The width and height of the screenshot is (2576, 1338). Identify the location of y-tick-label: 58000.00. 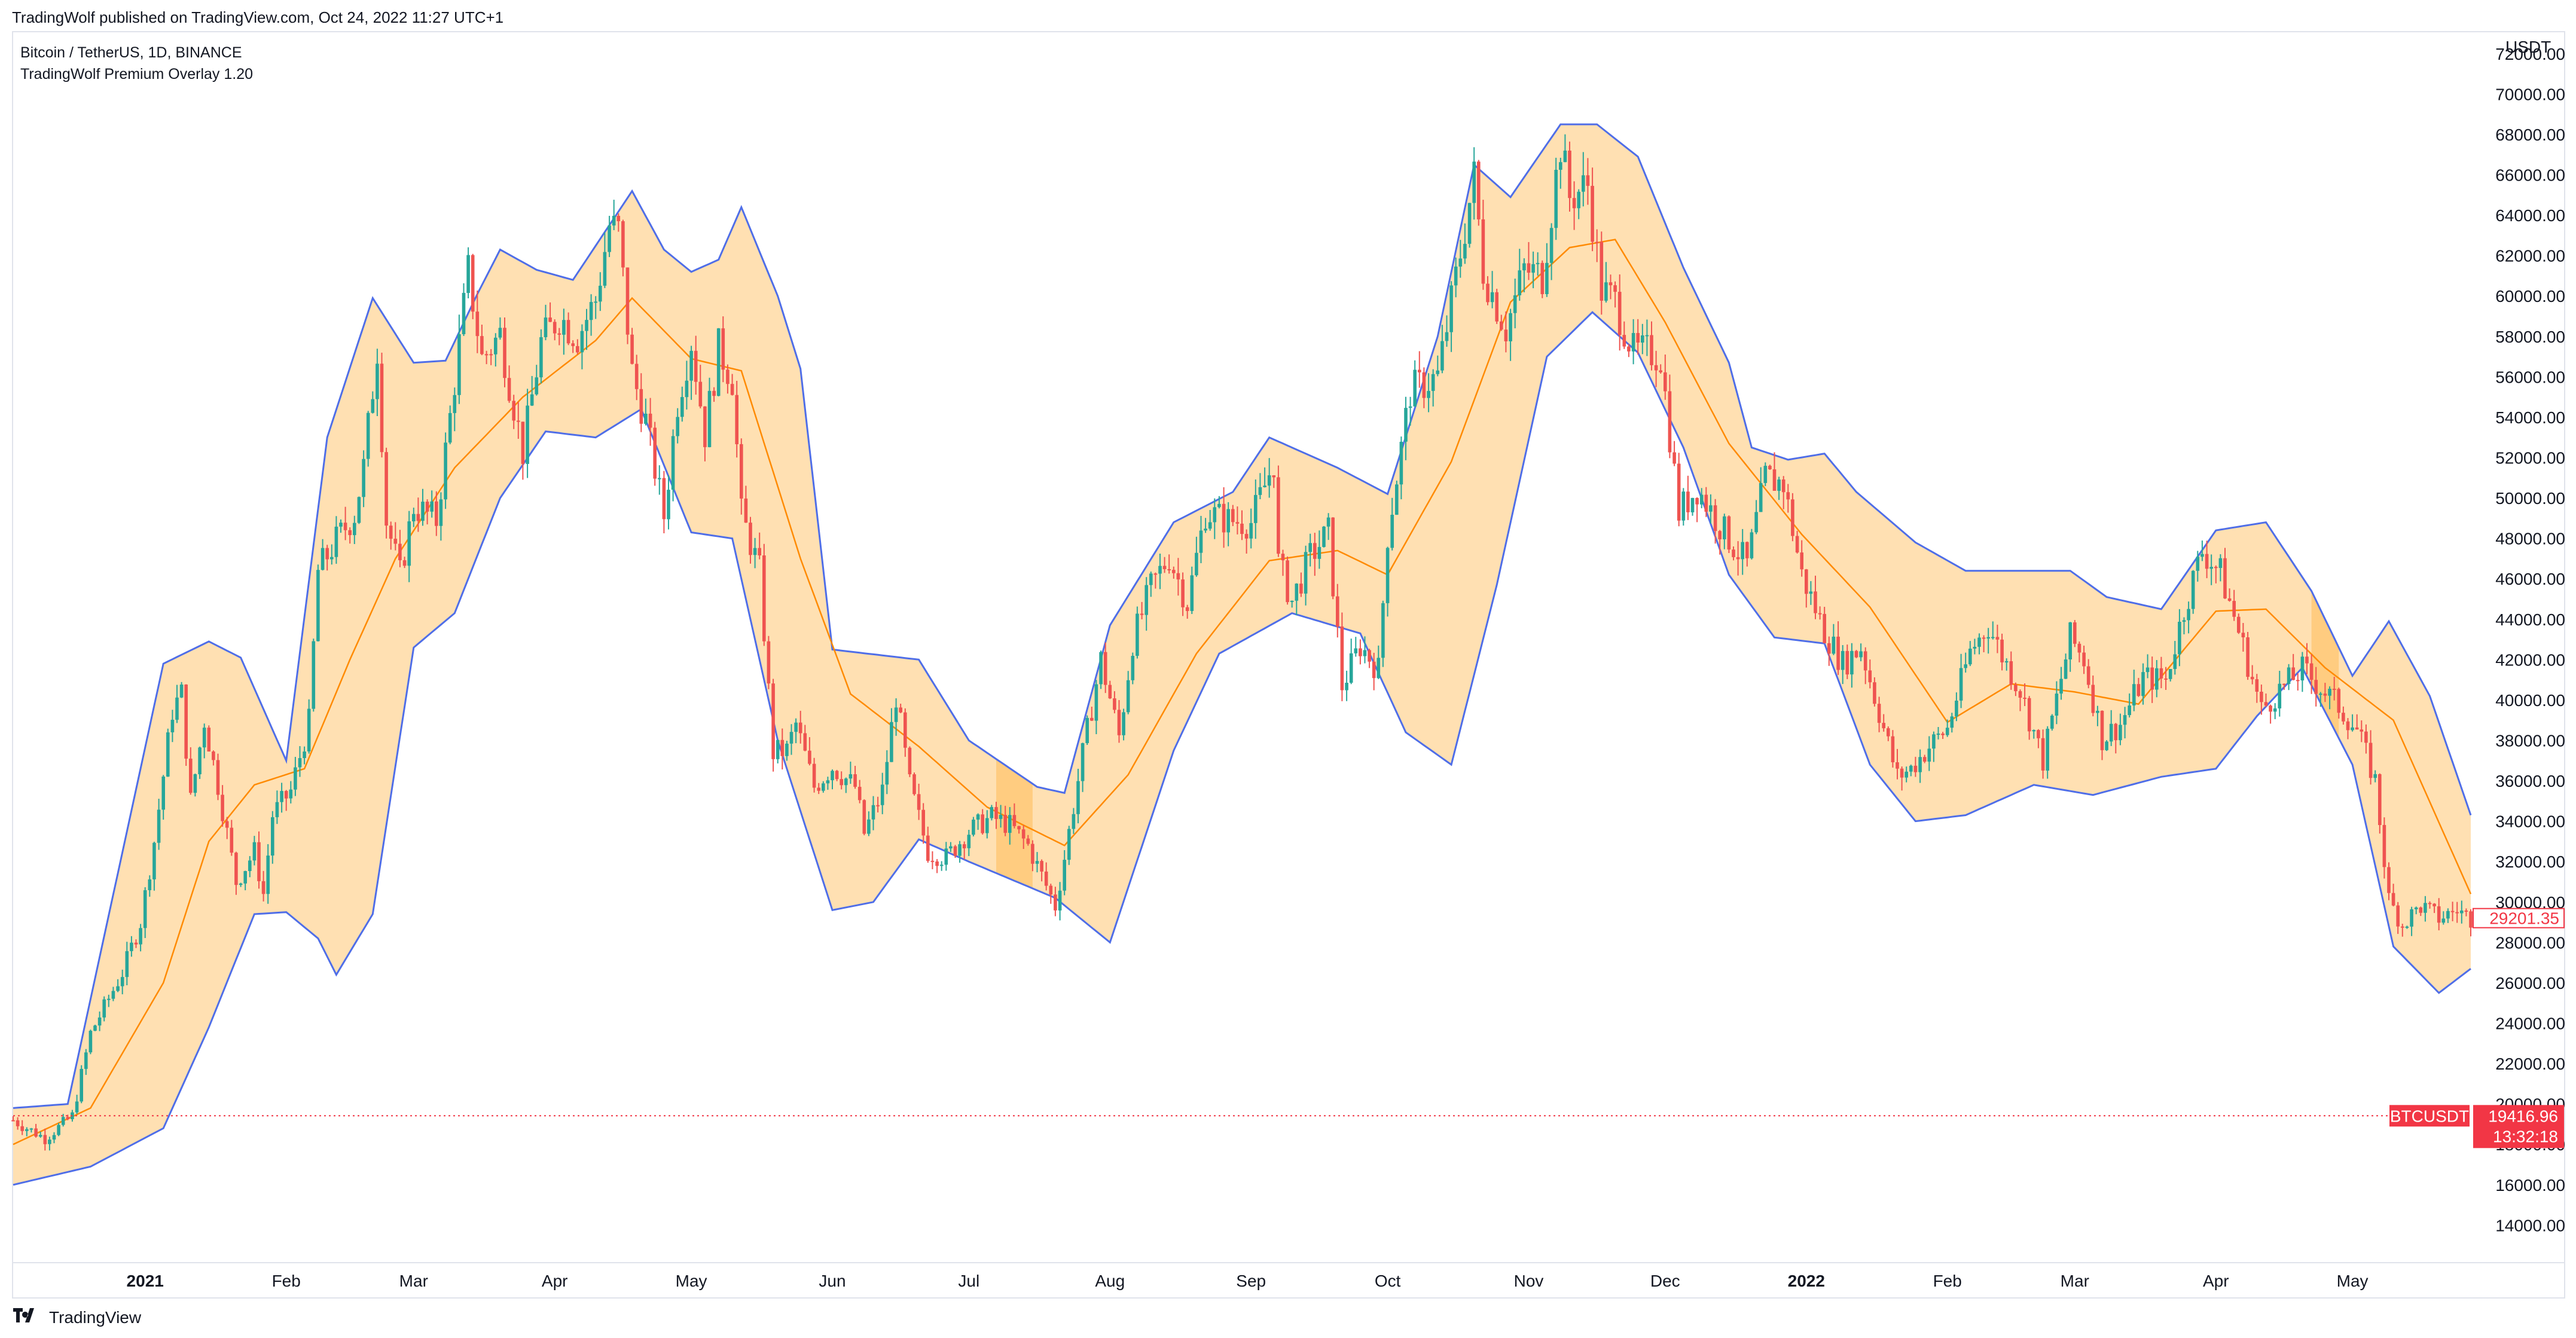
(2530, 337).